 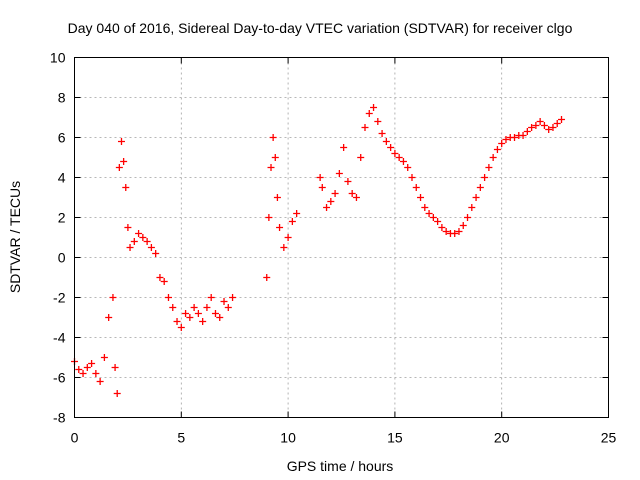 What do you see at coordinates (344, 438) in the screenshot?
I see `x-tick-labels: 0 5 10 15 20 25` at bounding box center [344, 438].